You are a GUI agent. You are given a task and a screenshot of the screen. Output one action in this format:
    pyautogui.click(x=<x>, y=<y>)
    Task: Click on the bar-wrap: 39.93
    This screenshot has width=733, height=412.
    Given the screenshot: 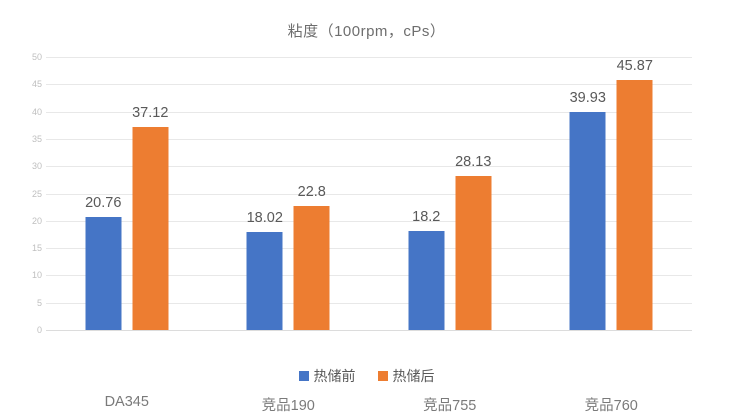 What is the action you would take?
    pyautogui.click(x=587, y=210)
    